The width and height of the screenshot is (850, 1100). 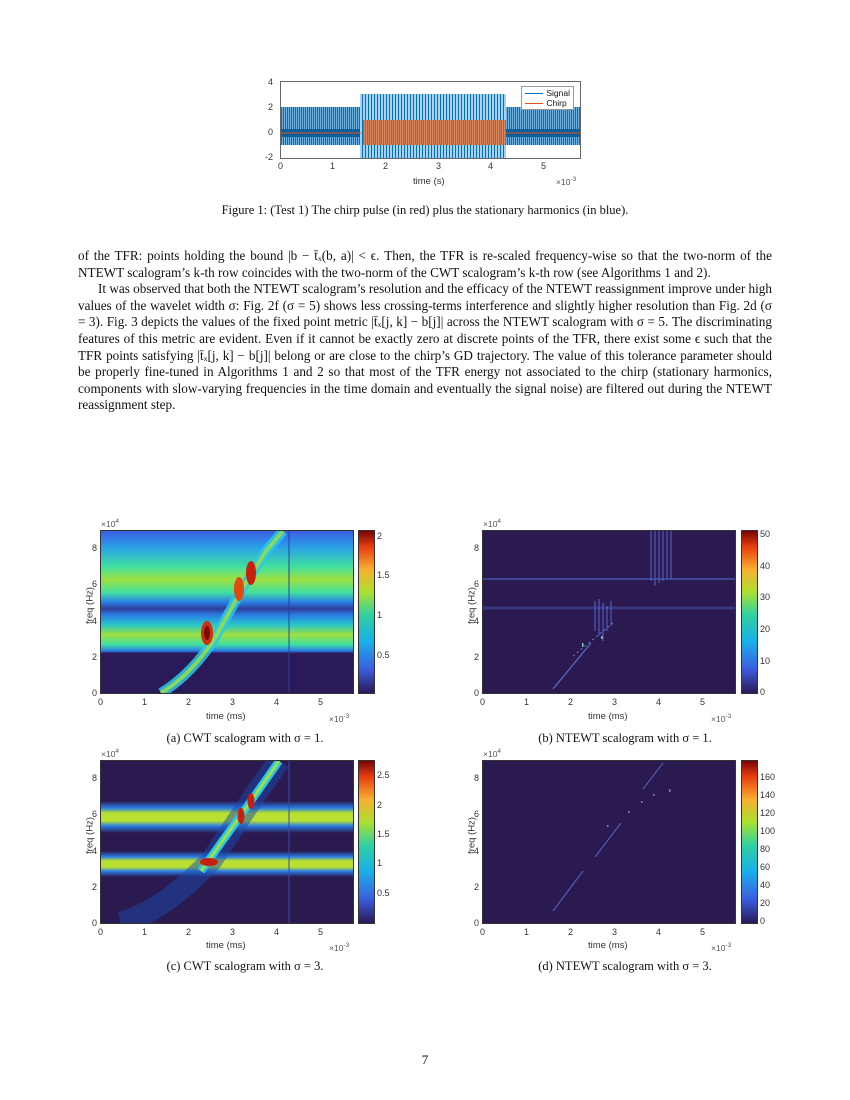 What do you see at coordinates (765, 867) in the screenshot?
I see `colorbar-tick: 60` at bounding box center [765, 867].